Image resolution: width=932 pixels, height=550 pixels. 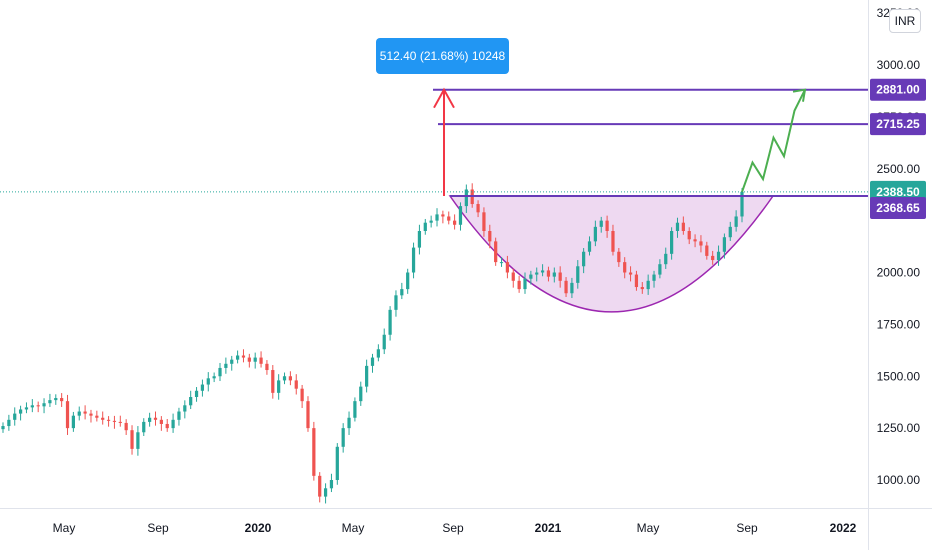 I want to click on price-tag-label: 2881.00, so click(x=898, y=90).